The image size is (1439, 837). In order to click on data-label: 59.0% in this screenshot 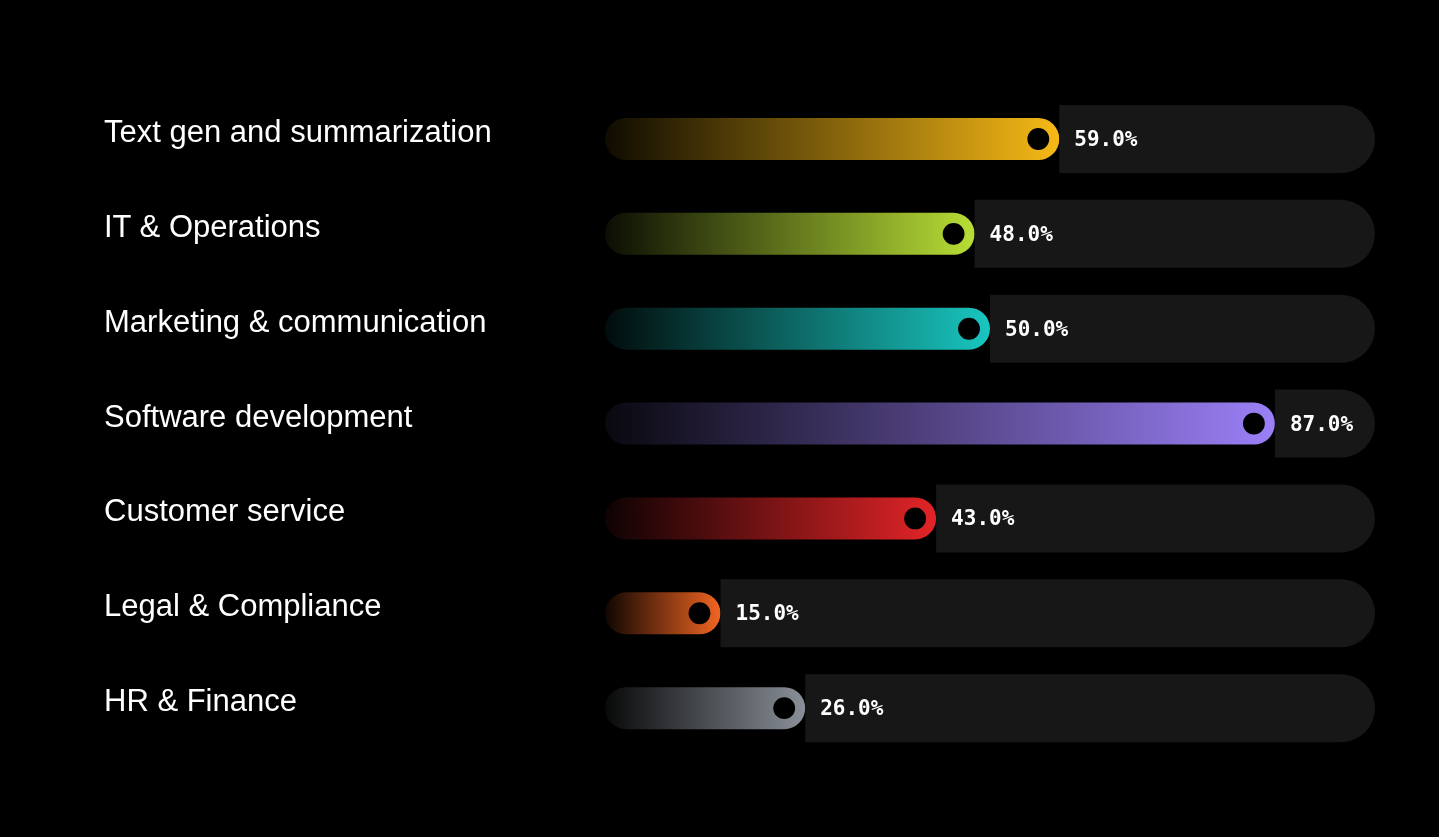, I will do `click(1106, 139)`.